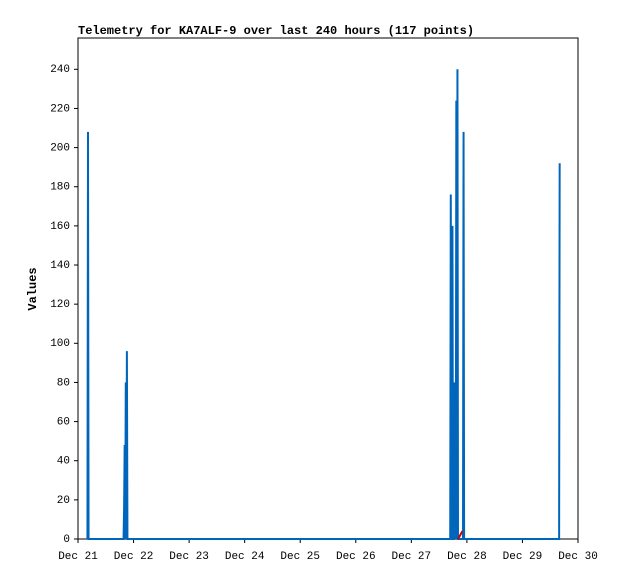  What do you see at coordinates (63, 422) in the screenshot?
I see `y-tick-label: 60` at bounding box center [63, 422].